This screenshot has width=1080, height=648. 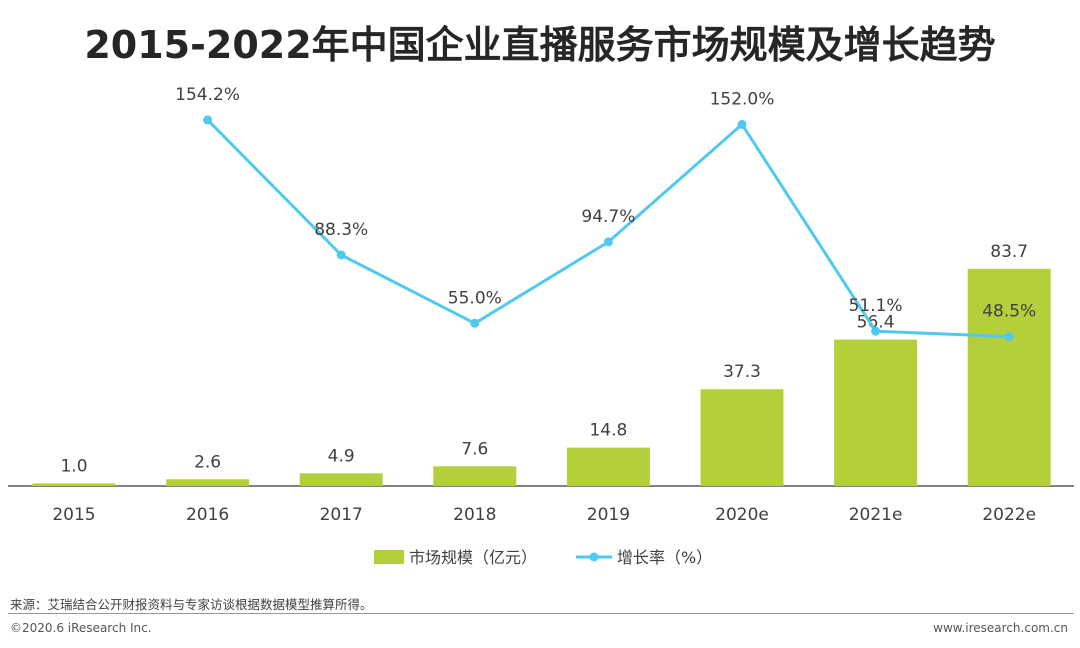 I want to click on legend: 市场规模（亿元） 增长率（%）, so click(x=543, y=557).